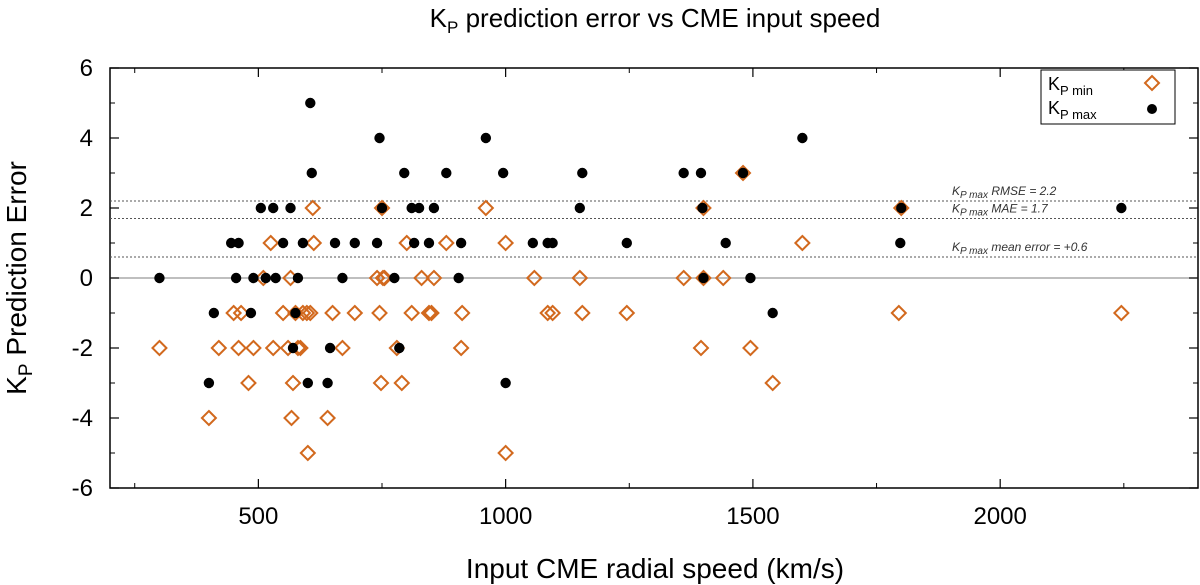  Describe the element at coordinates (86, 208) in the screenshot. I see `y-tick-label: 2` at that location.